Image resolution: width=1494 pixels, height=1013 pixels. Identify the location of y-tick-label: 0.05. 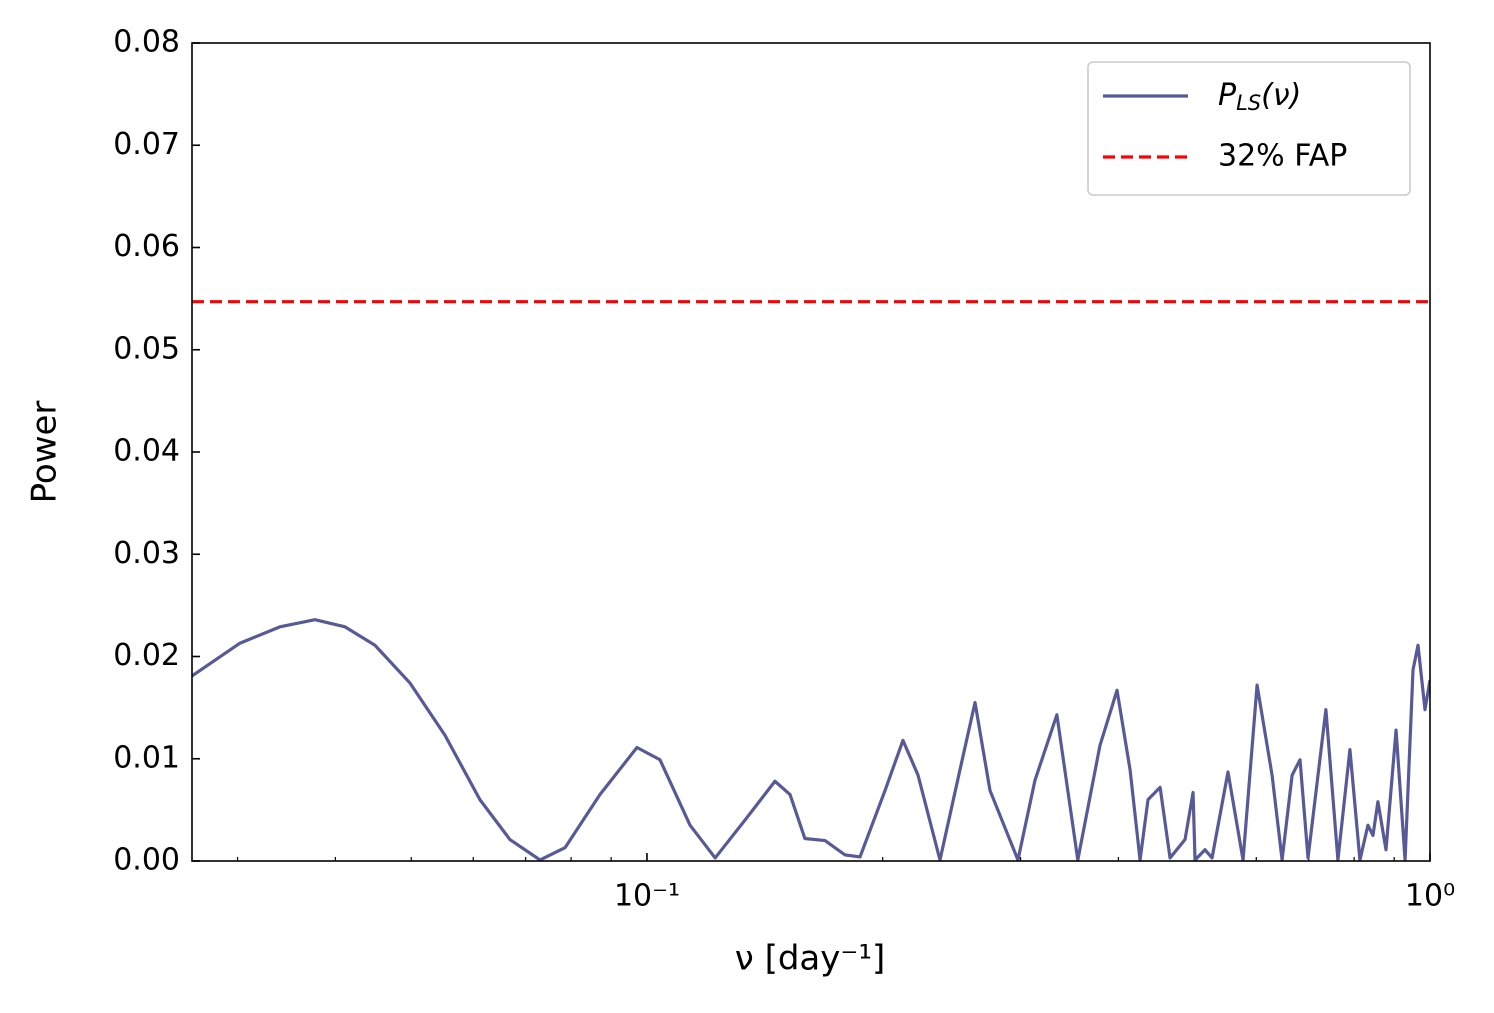
(146, 348).